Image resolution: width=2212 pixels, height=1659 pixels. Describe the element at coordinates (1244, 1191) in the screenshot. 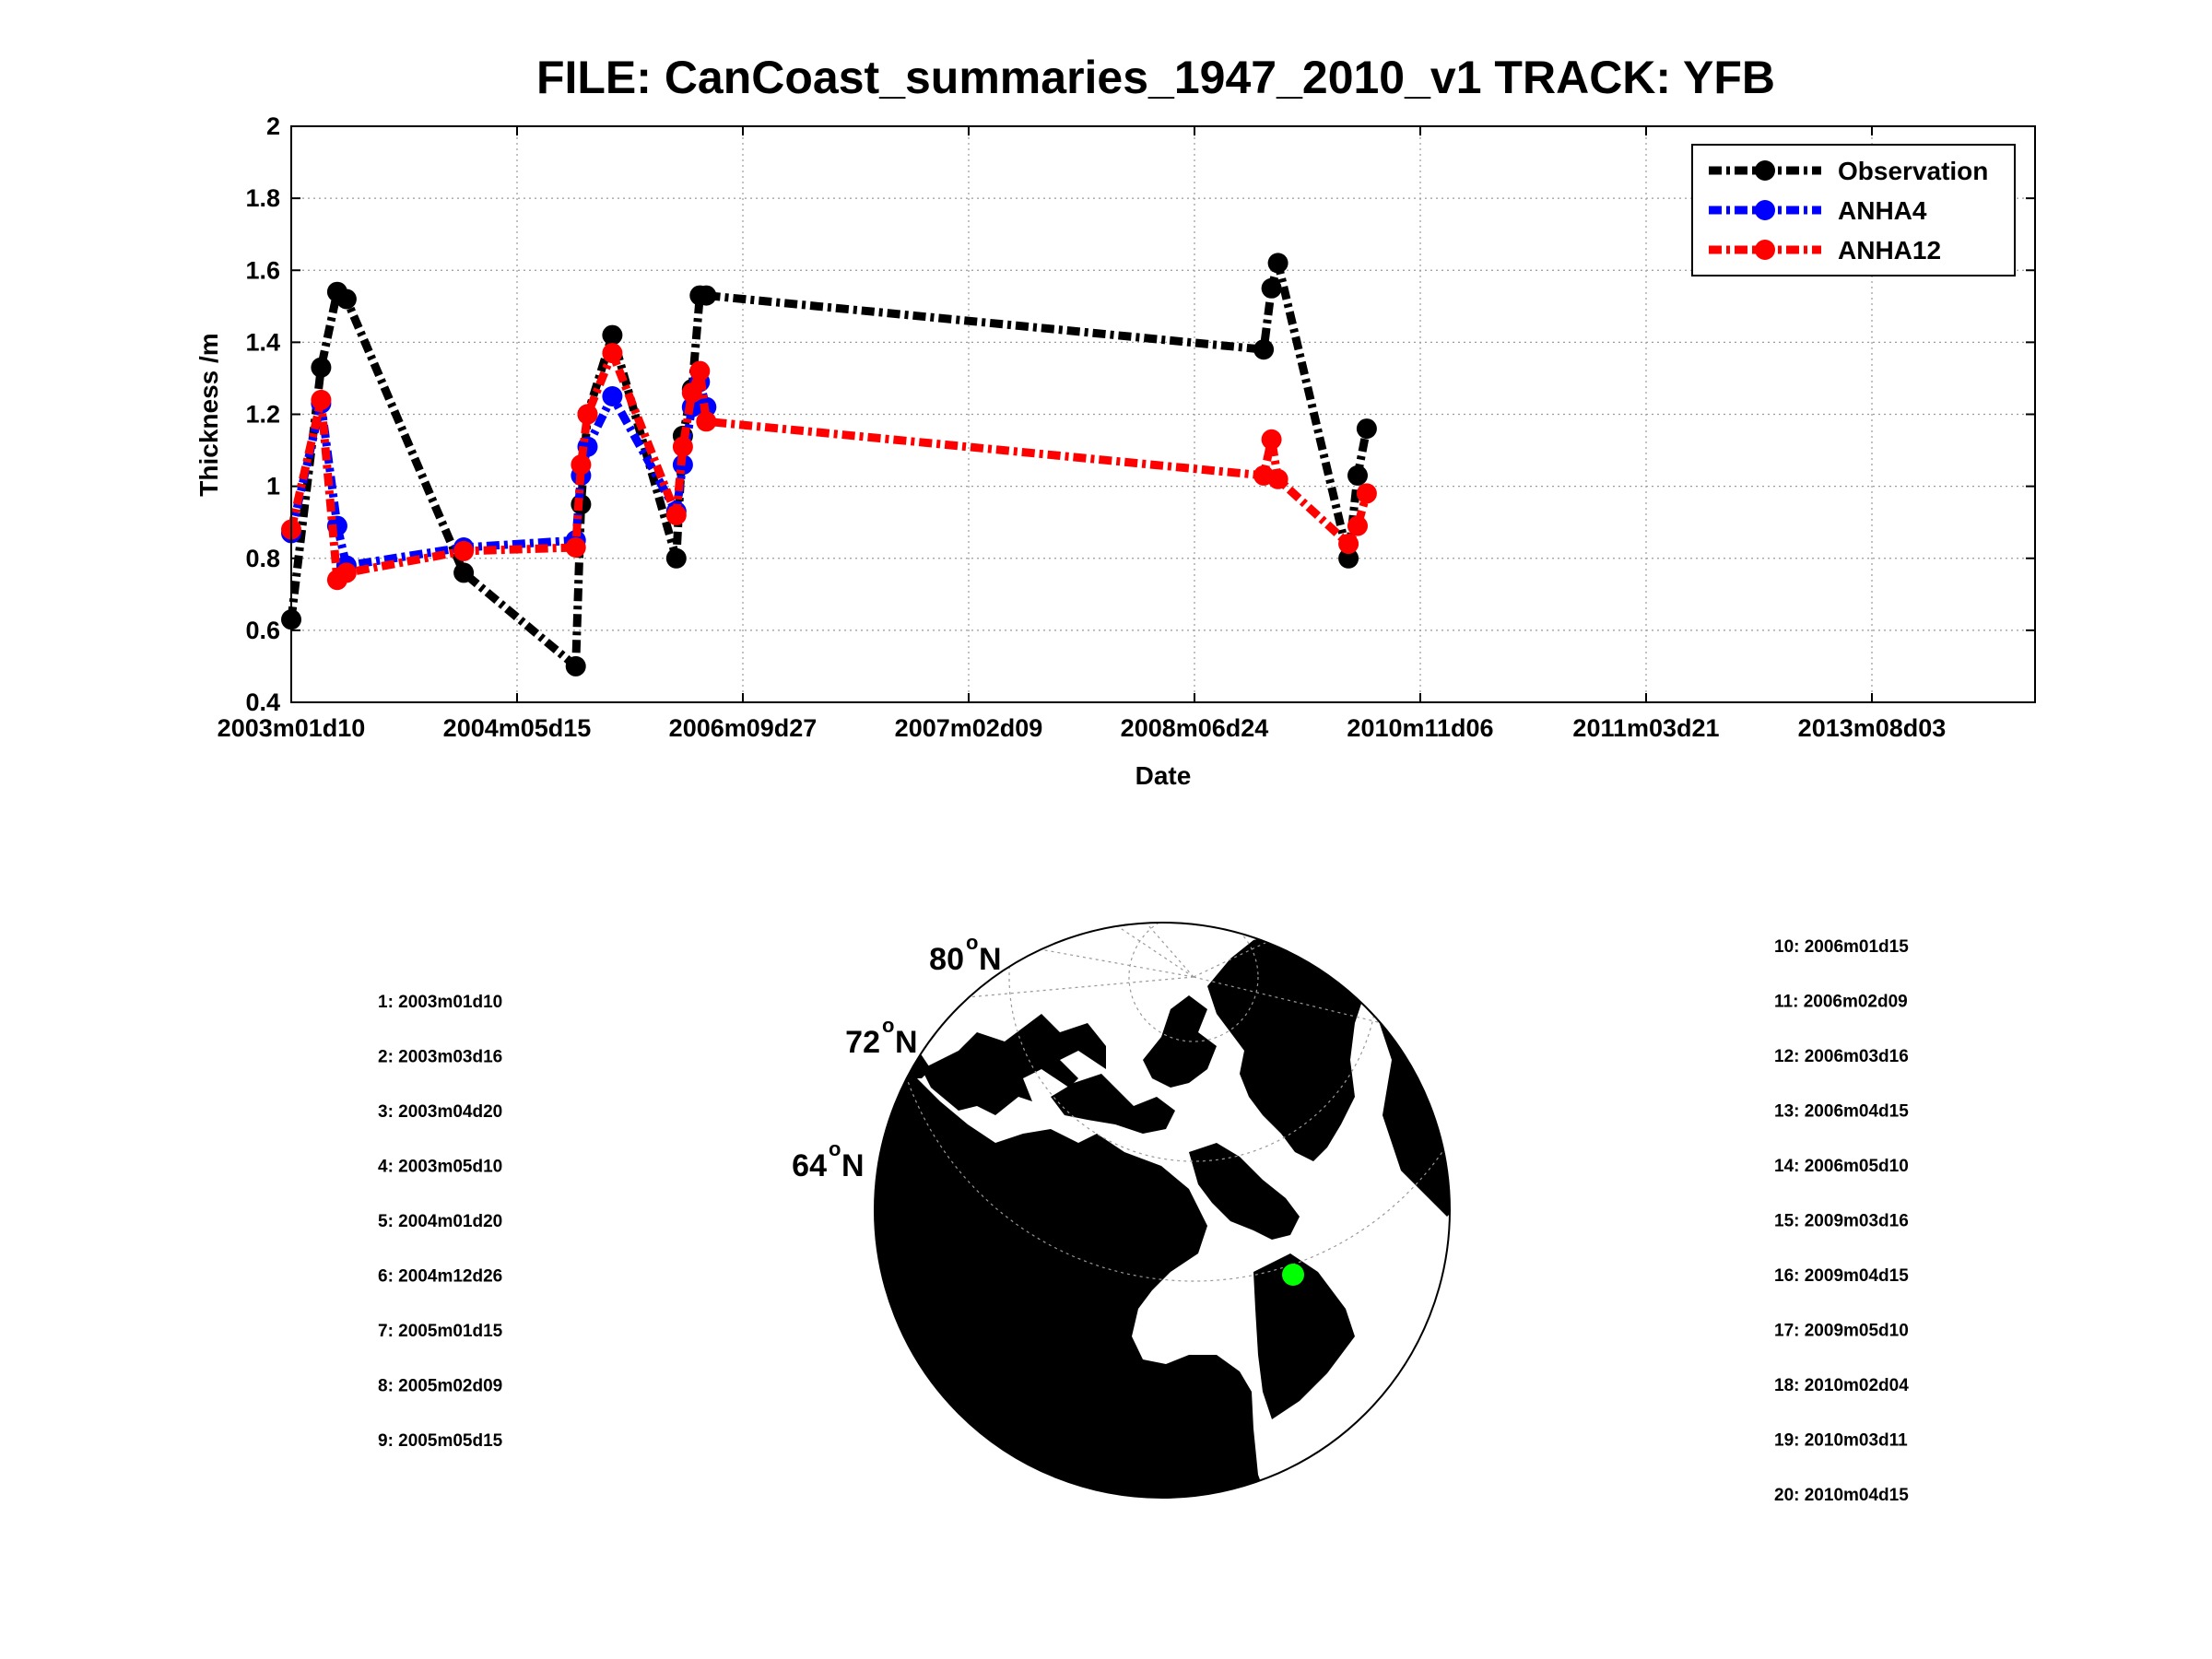

I see `land-baffin` at that location.